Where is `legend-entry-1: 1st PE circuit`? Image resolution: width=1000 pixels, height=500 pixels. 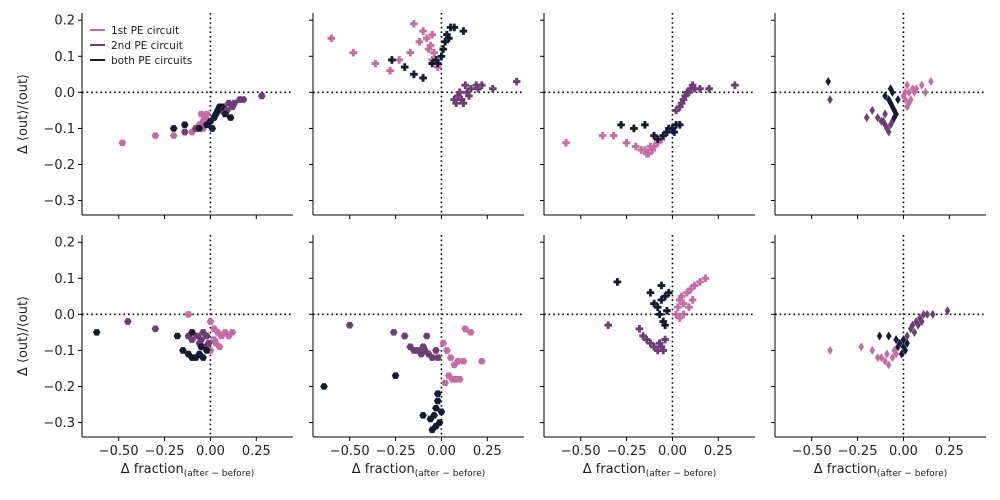 legend-entry-1: 1st PE circuit is located at coordinates (134, 31).